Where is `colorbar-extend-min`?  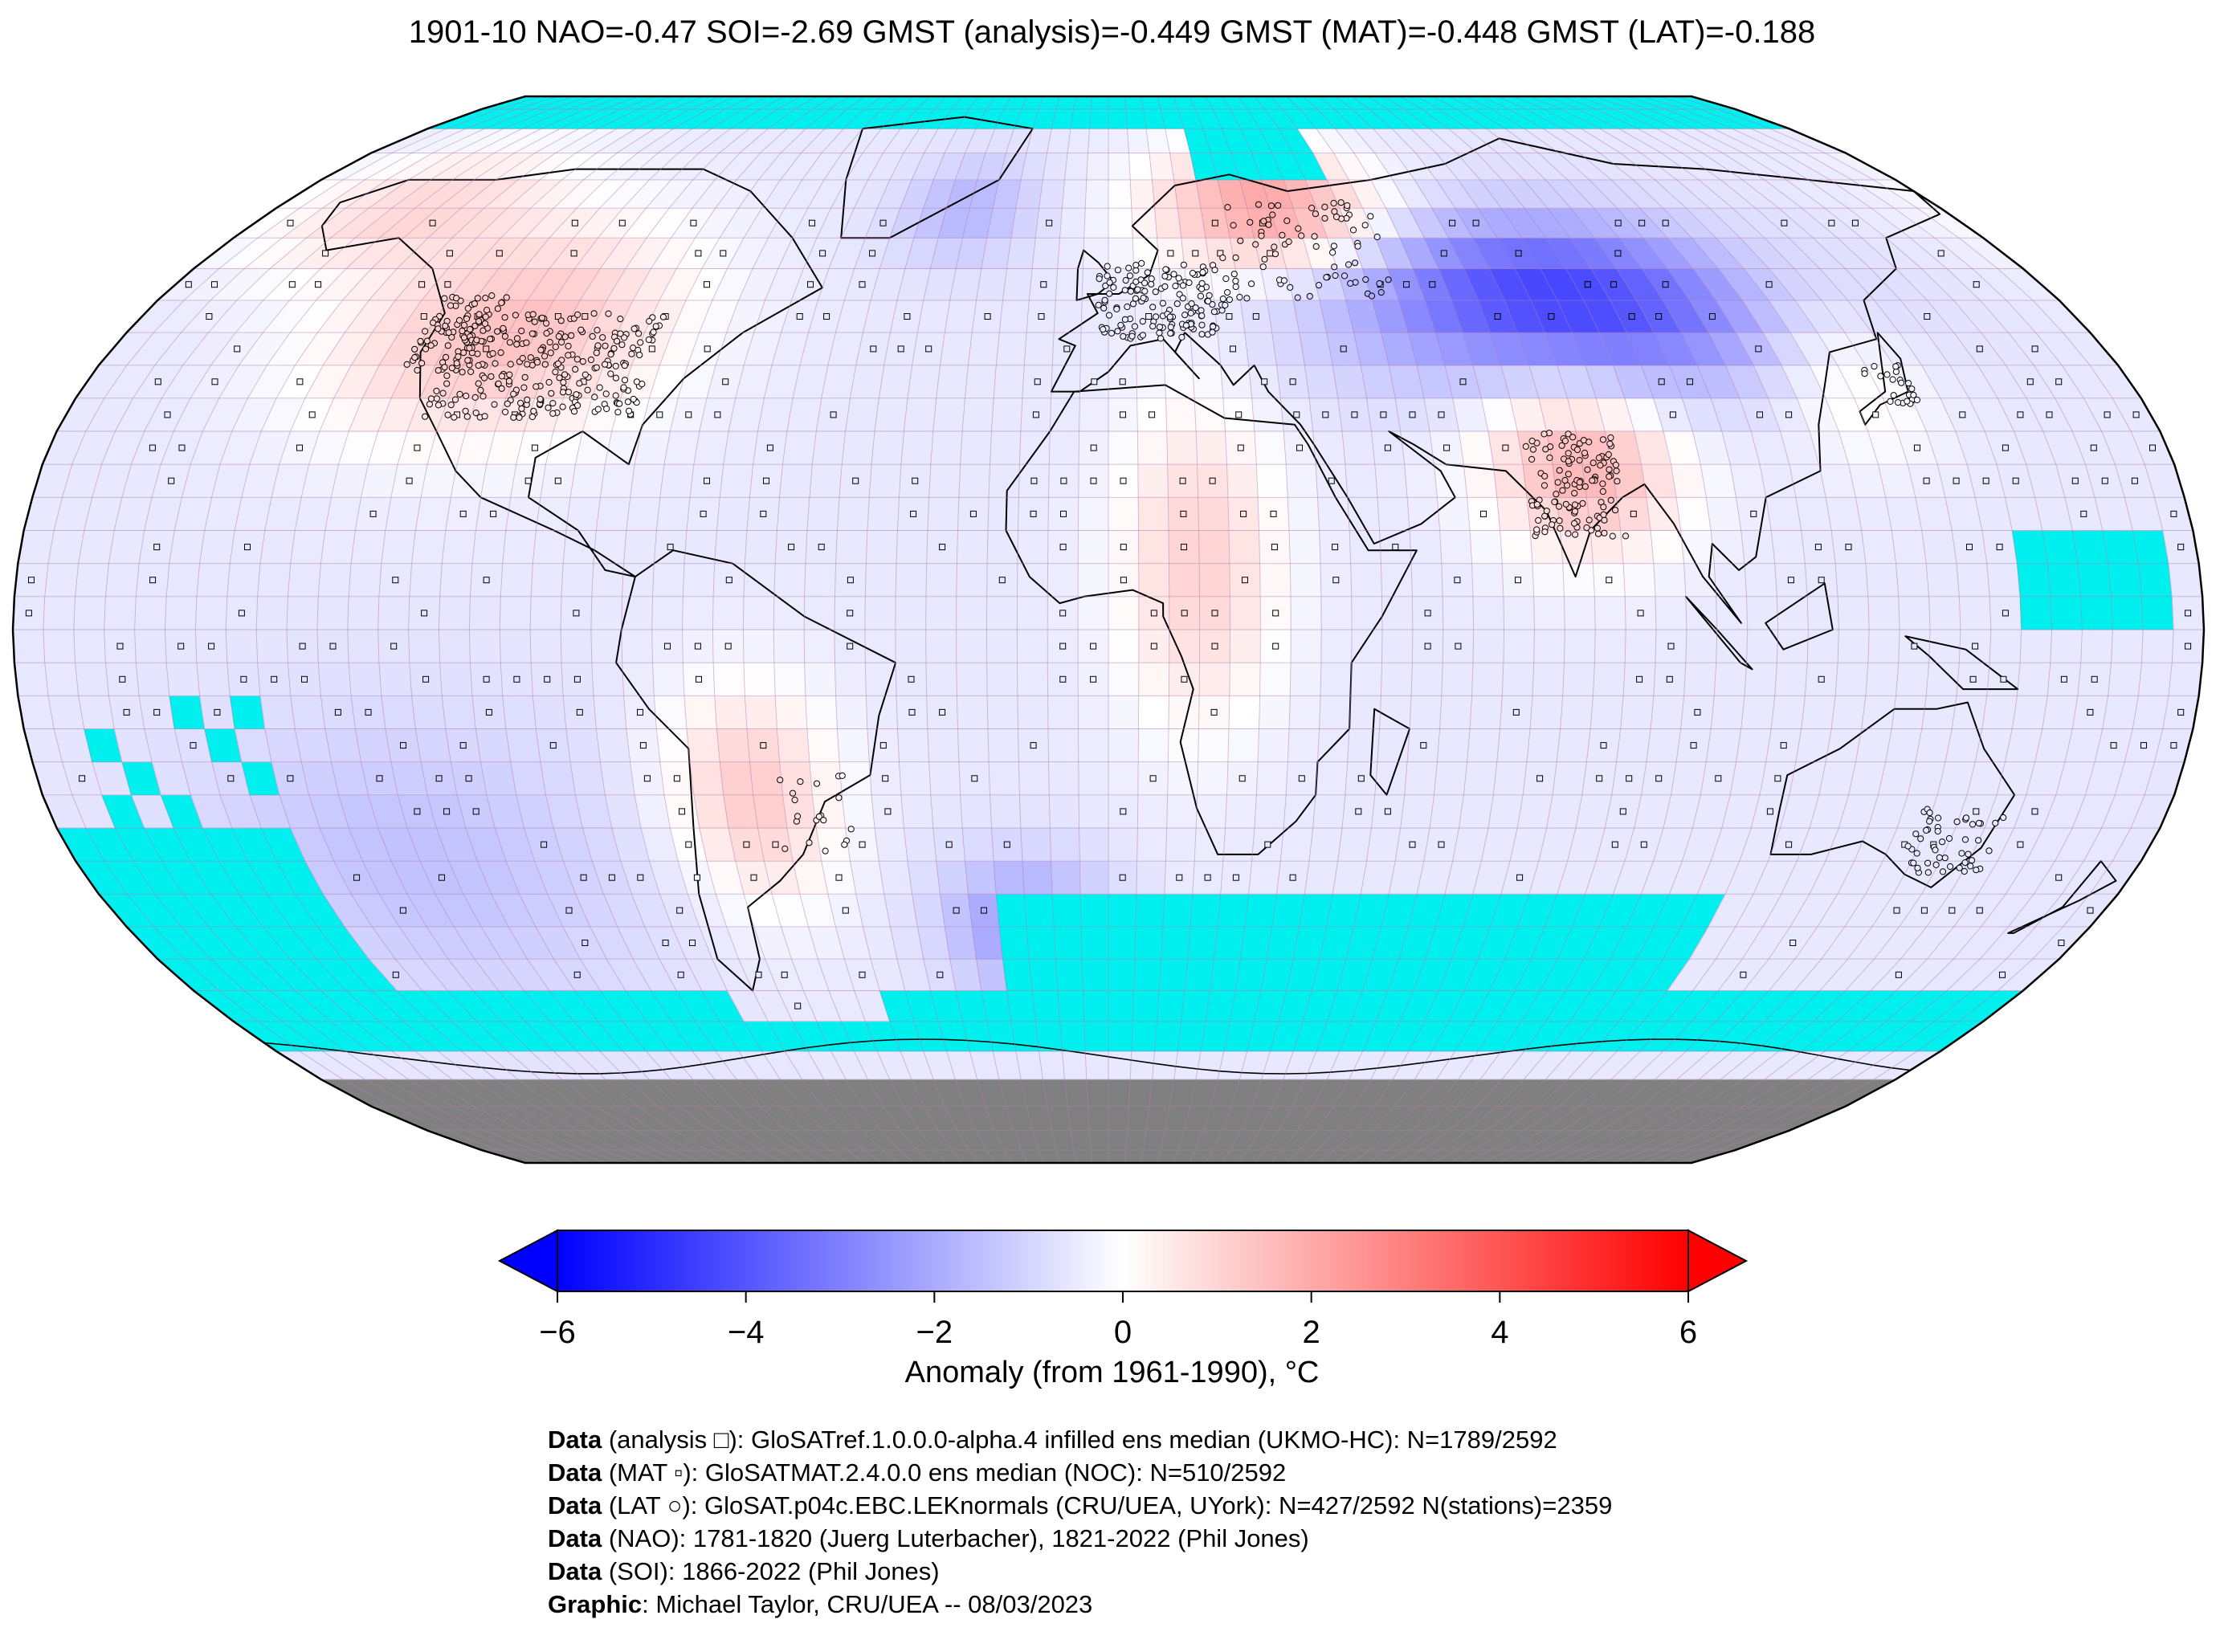
colorbar-extend-min is located at coordinates (527, 1261).